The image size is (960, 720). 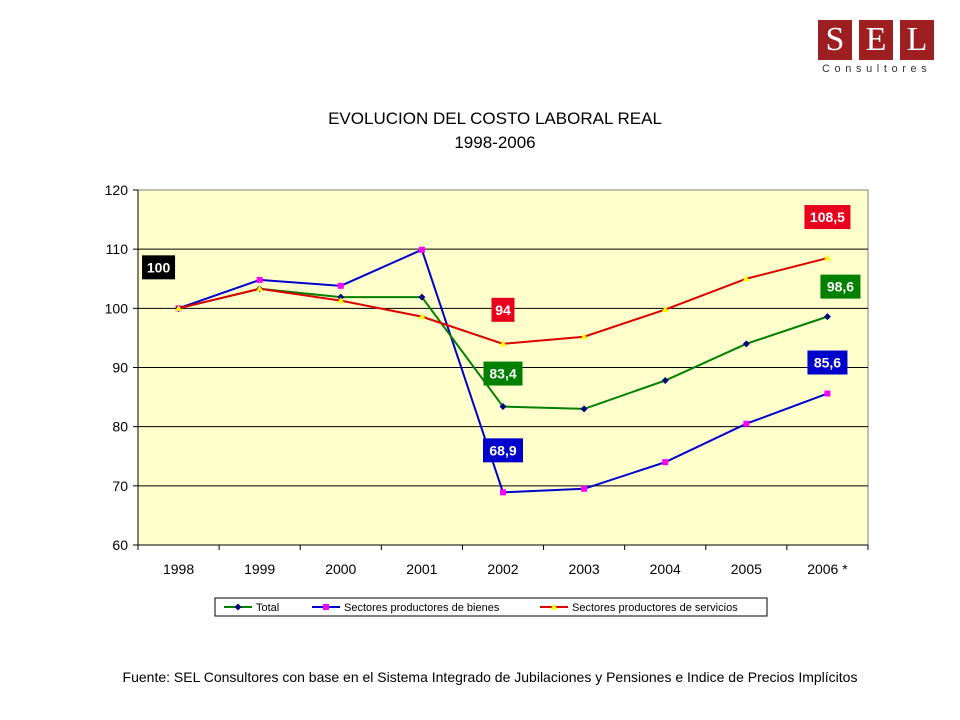 I want to click on logo-letter-e: E, so click(x=876, y=40).